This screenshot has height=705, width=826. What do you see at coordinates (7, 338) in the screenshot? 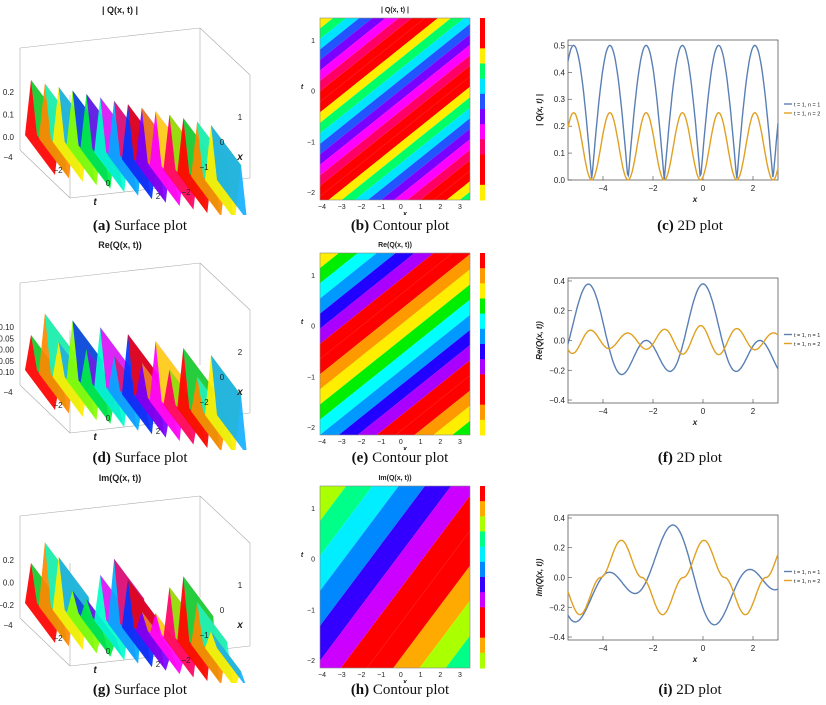
I see `z-tick-label: 0.05` at bounding box center [7, 338].